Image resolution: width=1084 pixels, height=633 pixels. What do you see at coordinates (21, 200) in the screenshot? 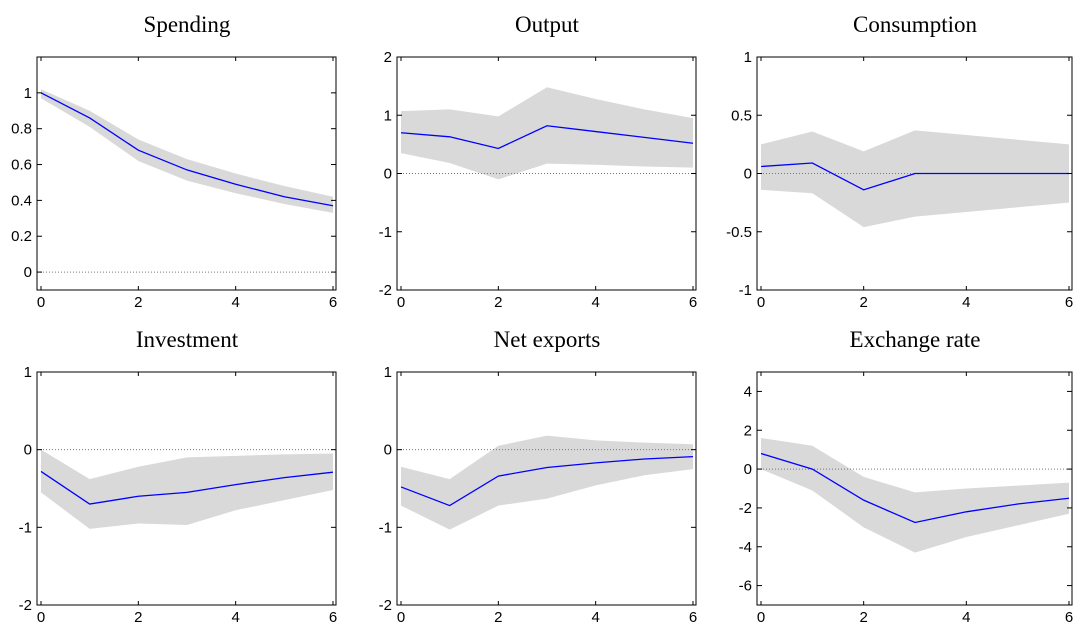
I see `y-tick-label: 0.4` at bounding box center [21, 200].